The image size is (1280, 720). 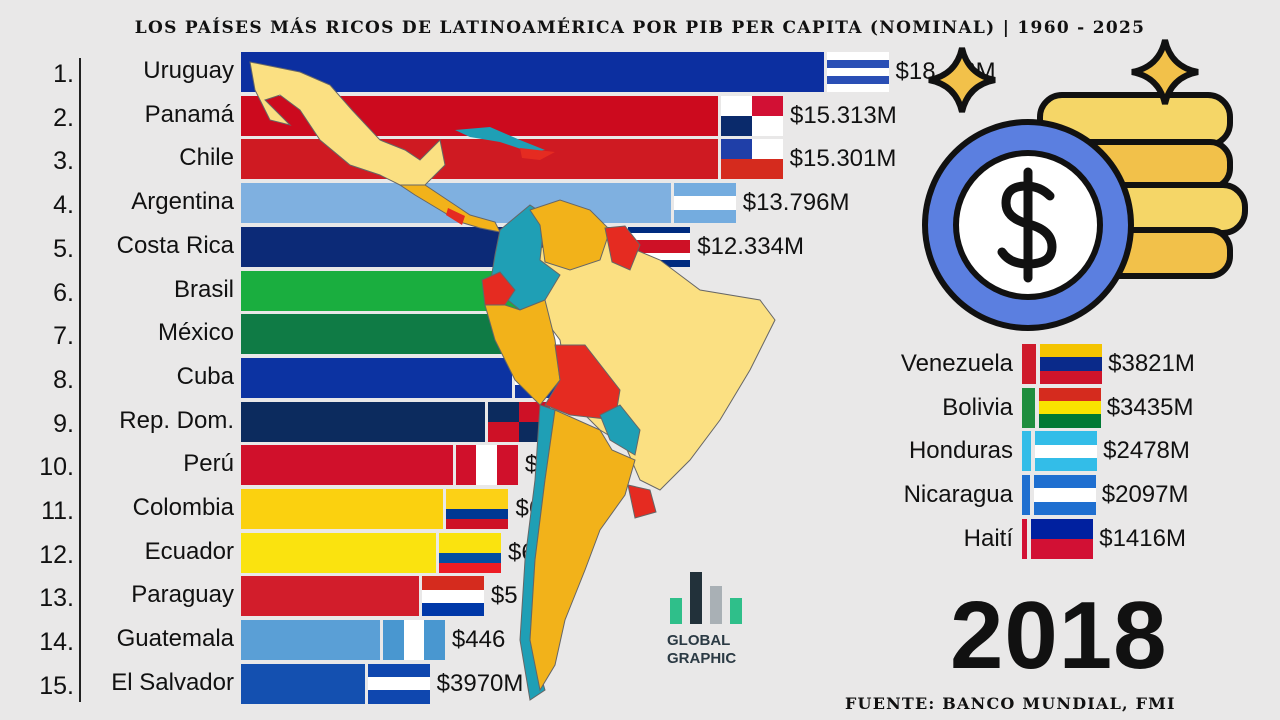 What do you see at coordinates (796, 203) in the screenshot?
I see `value-label: $13.796M` at bounding box center [796, 203].